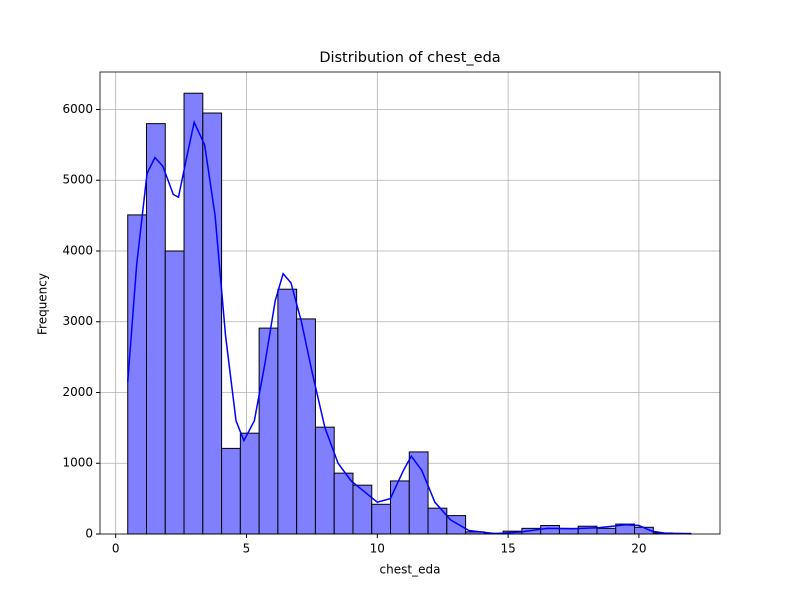  I want to click on y-tick-label: 3000, so click(77, 321).